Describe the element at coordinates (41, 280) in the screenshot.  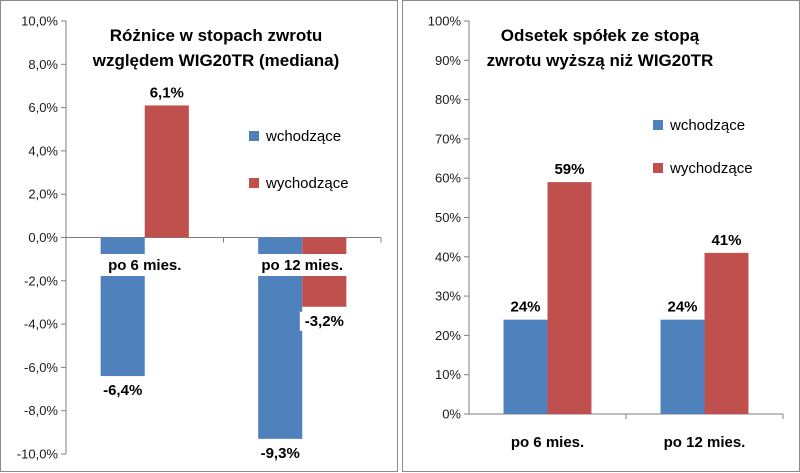
I see `y-tick-label: -2,0%` at that location.